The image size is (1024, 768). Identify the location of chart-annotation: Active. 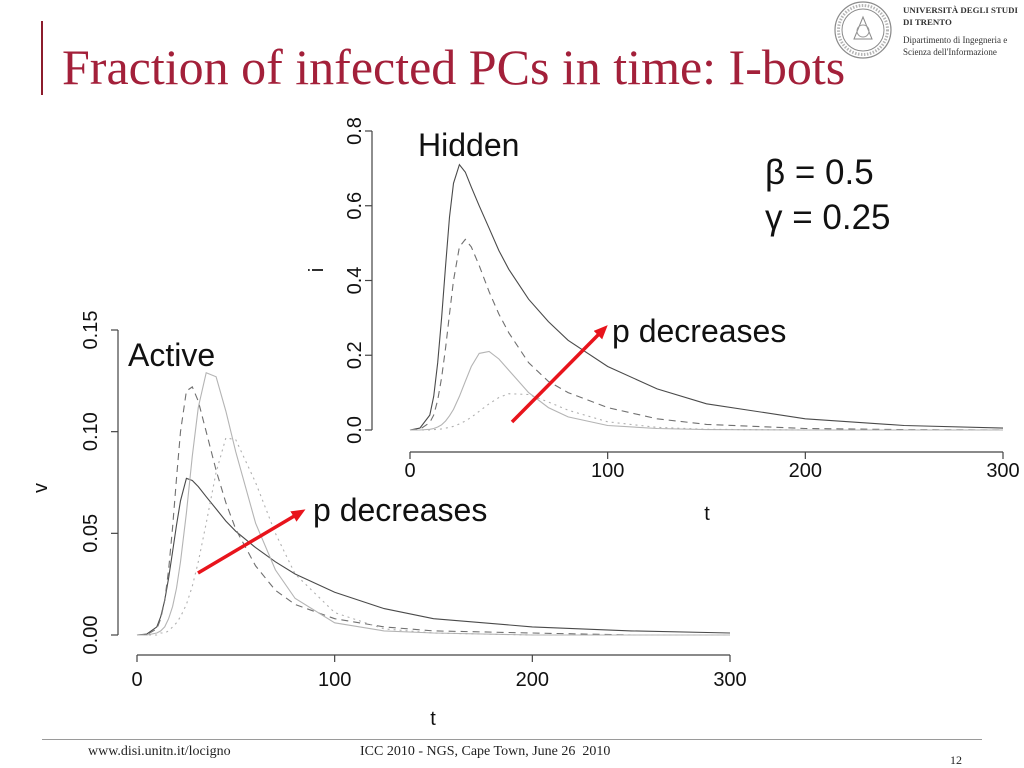
(171, 355).